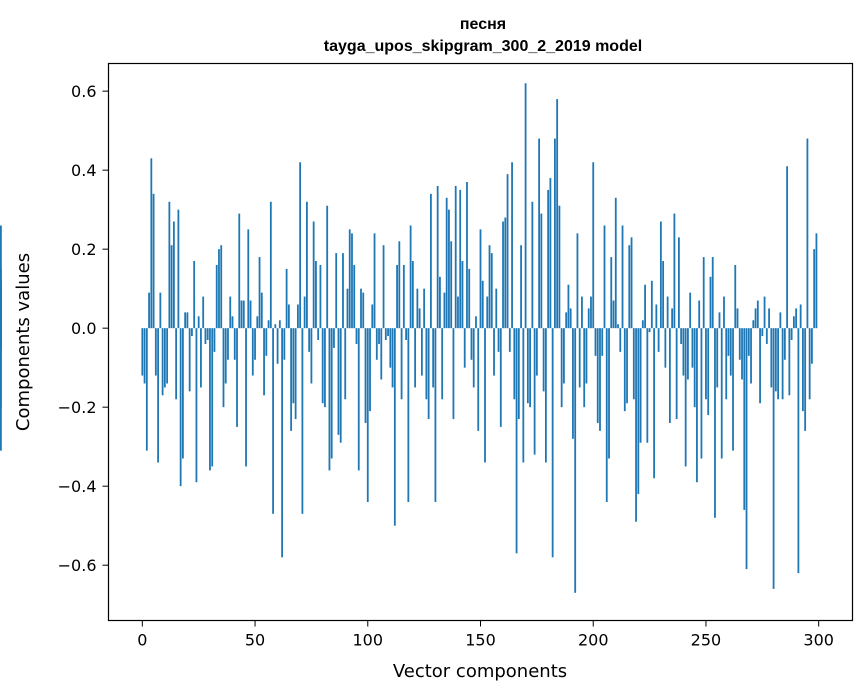  I want to click on y-tick-label: −0.2, so click(77, 407).